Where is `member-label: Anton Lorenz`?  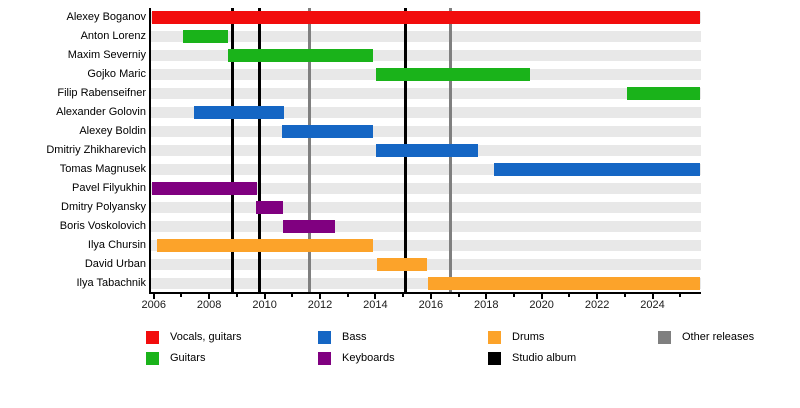
member-label: Anton Lorenz is located at coordinates (113, 36).